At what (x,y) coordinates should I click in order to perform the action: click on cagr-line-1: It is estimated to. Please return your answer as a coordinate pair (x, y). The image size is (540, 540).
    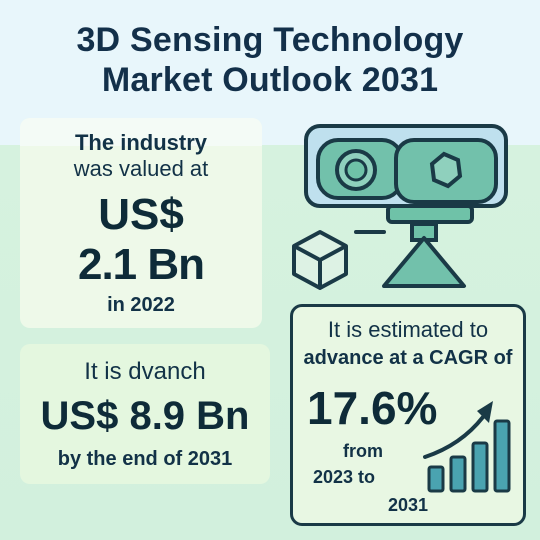
    Looking at the image, I should click on (408, 329).